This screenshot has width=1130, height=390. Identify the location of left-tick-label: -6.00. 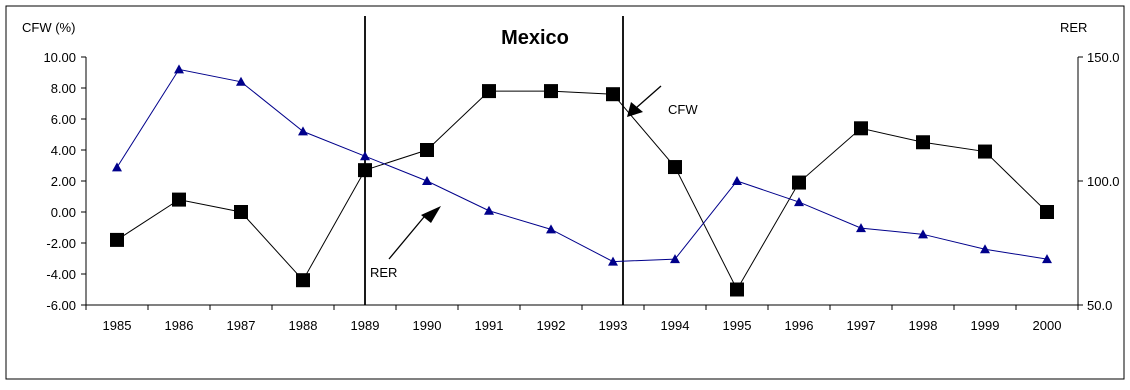
(61, 305).